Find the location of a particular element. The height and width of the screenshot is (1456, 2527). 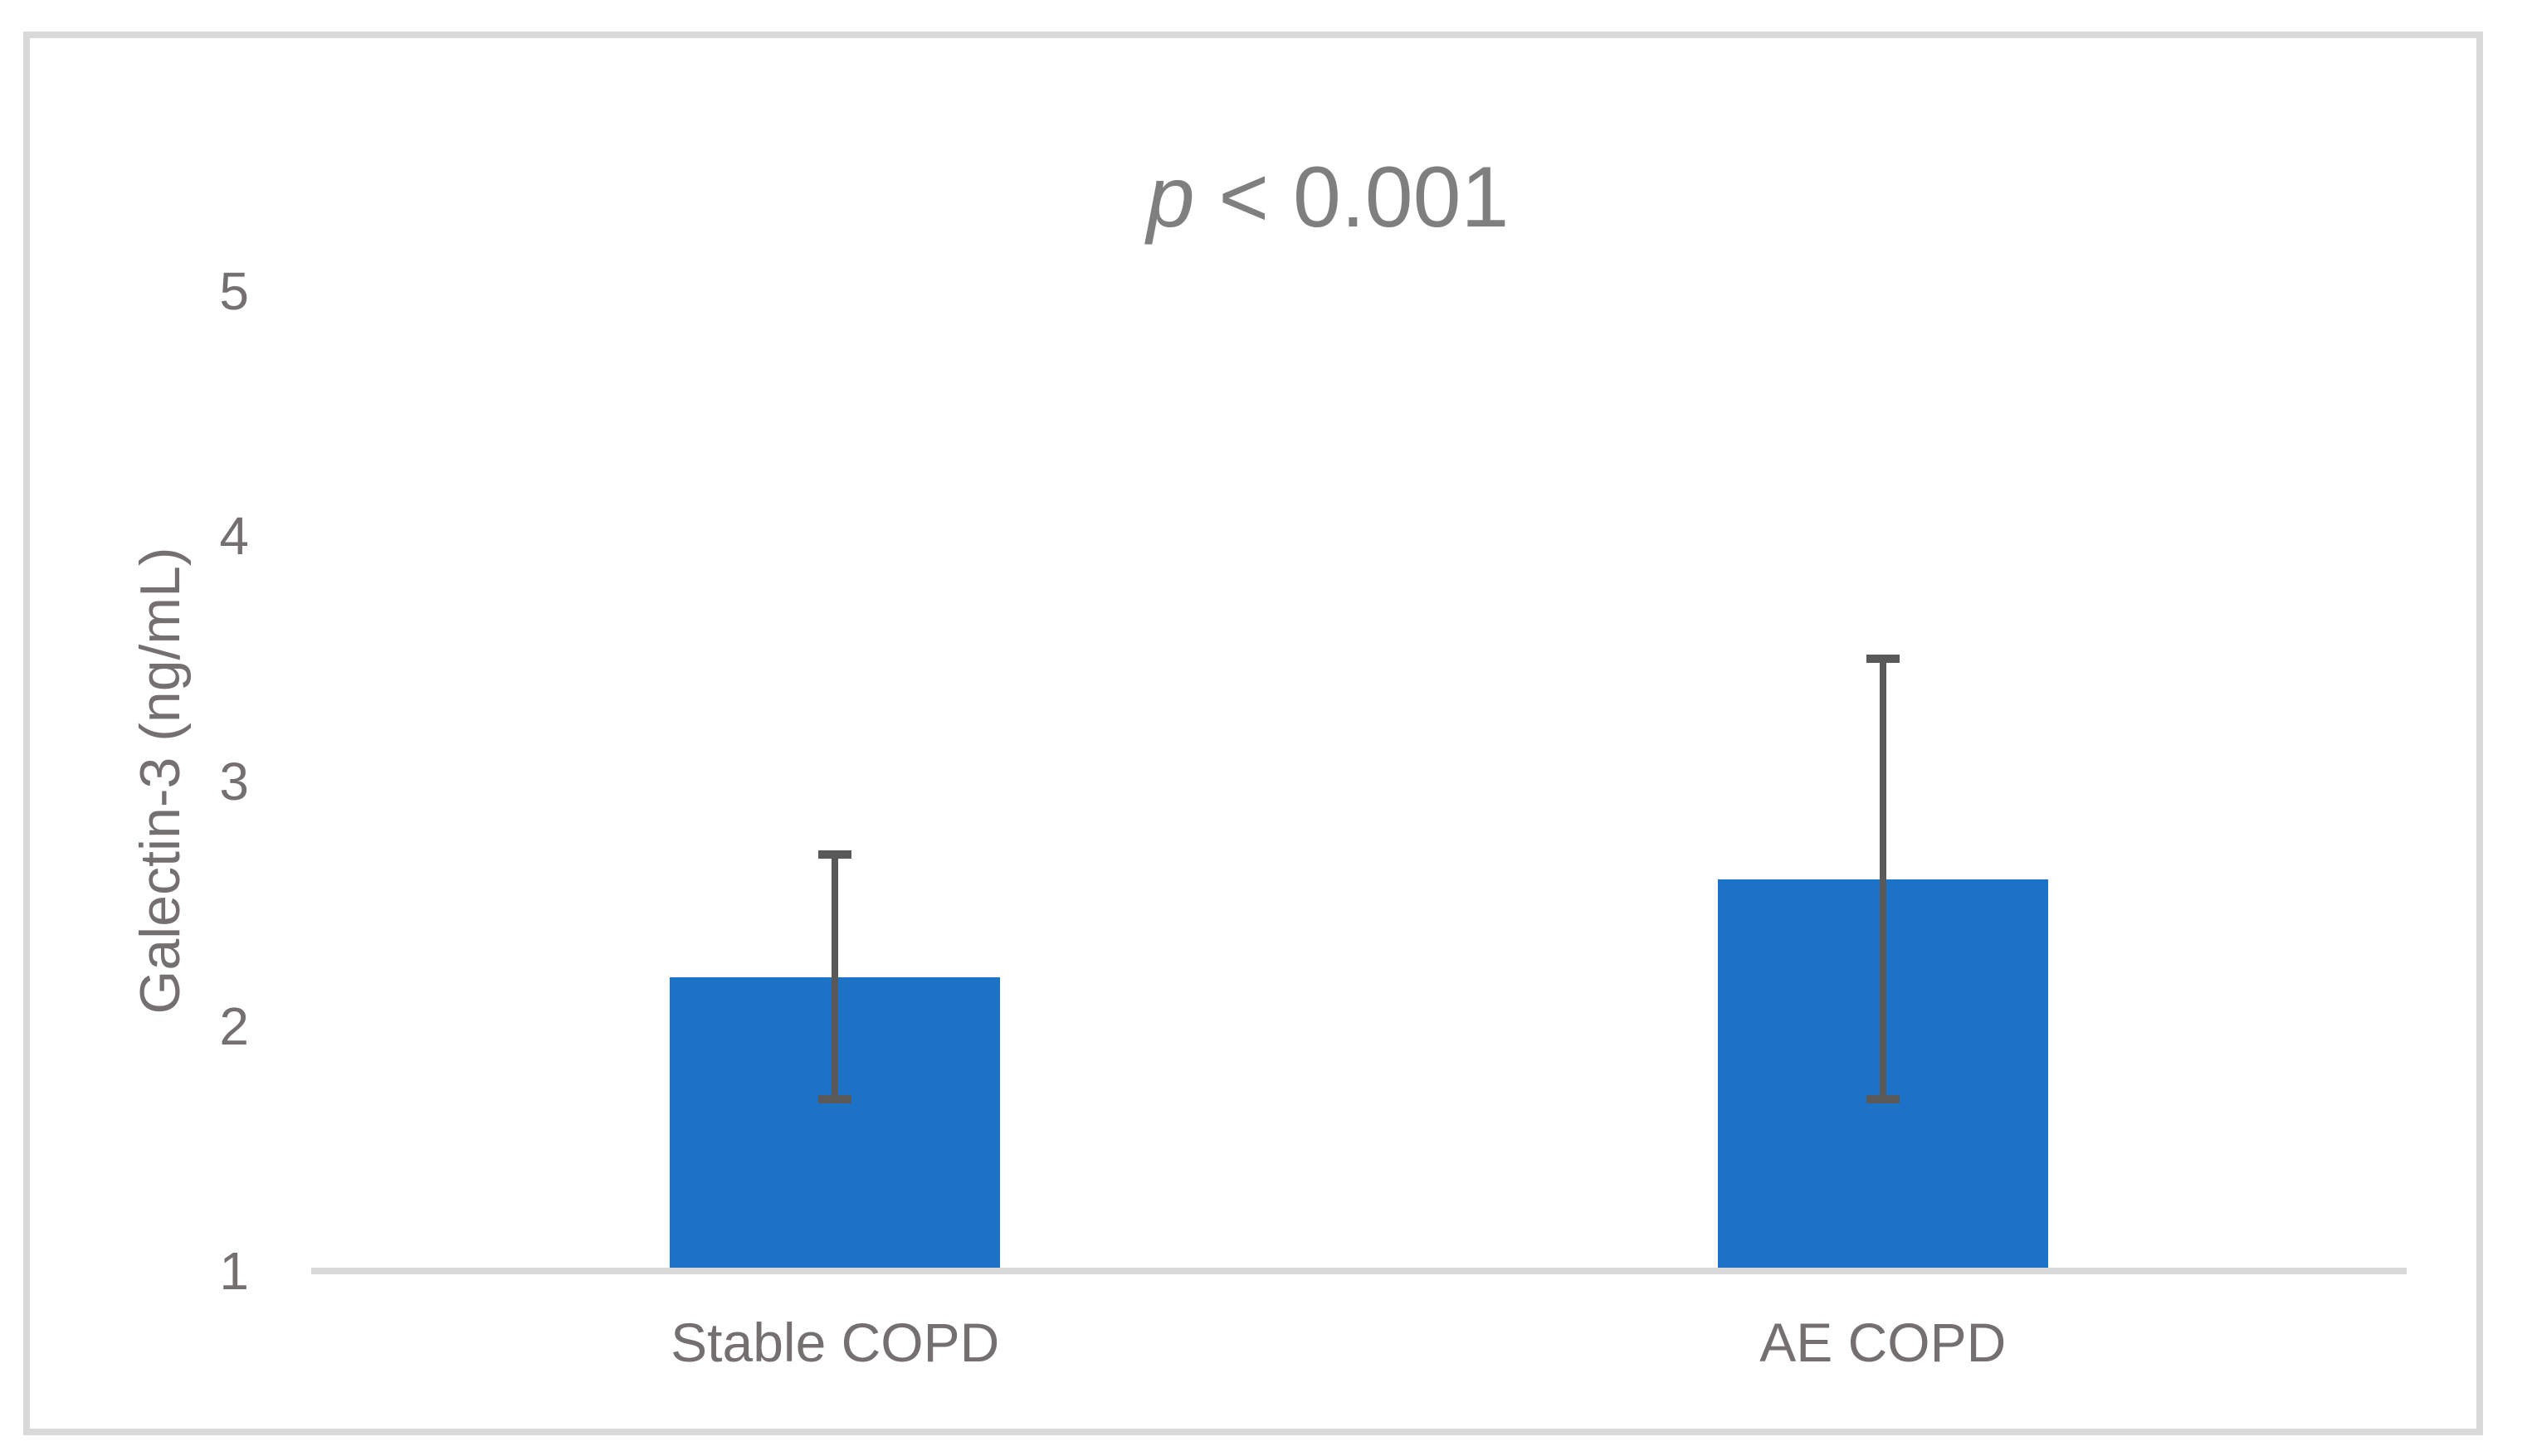

y-tick-label: 5 is located at coordinates (234, 291).